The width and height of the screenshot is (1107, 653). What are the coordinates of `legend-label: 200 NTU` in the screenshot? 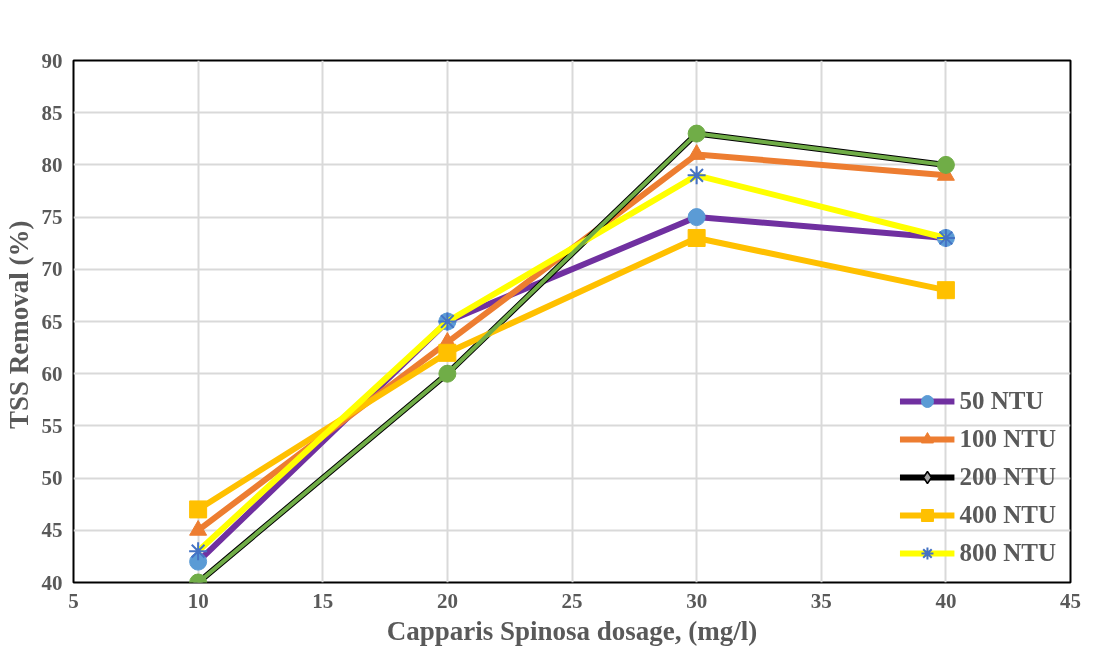 It's located at (1007, 477).